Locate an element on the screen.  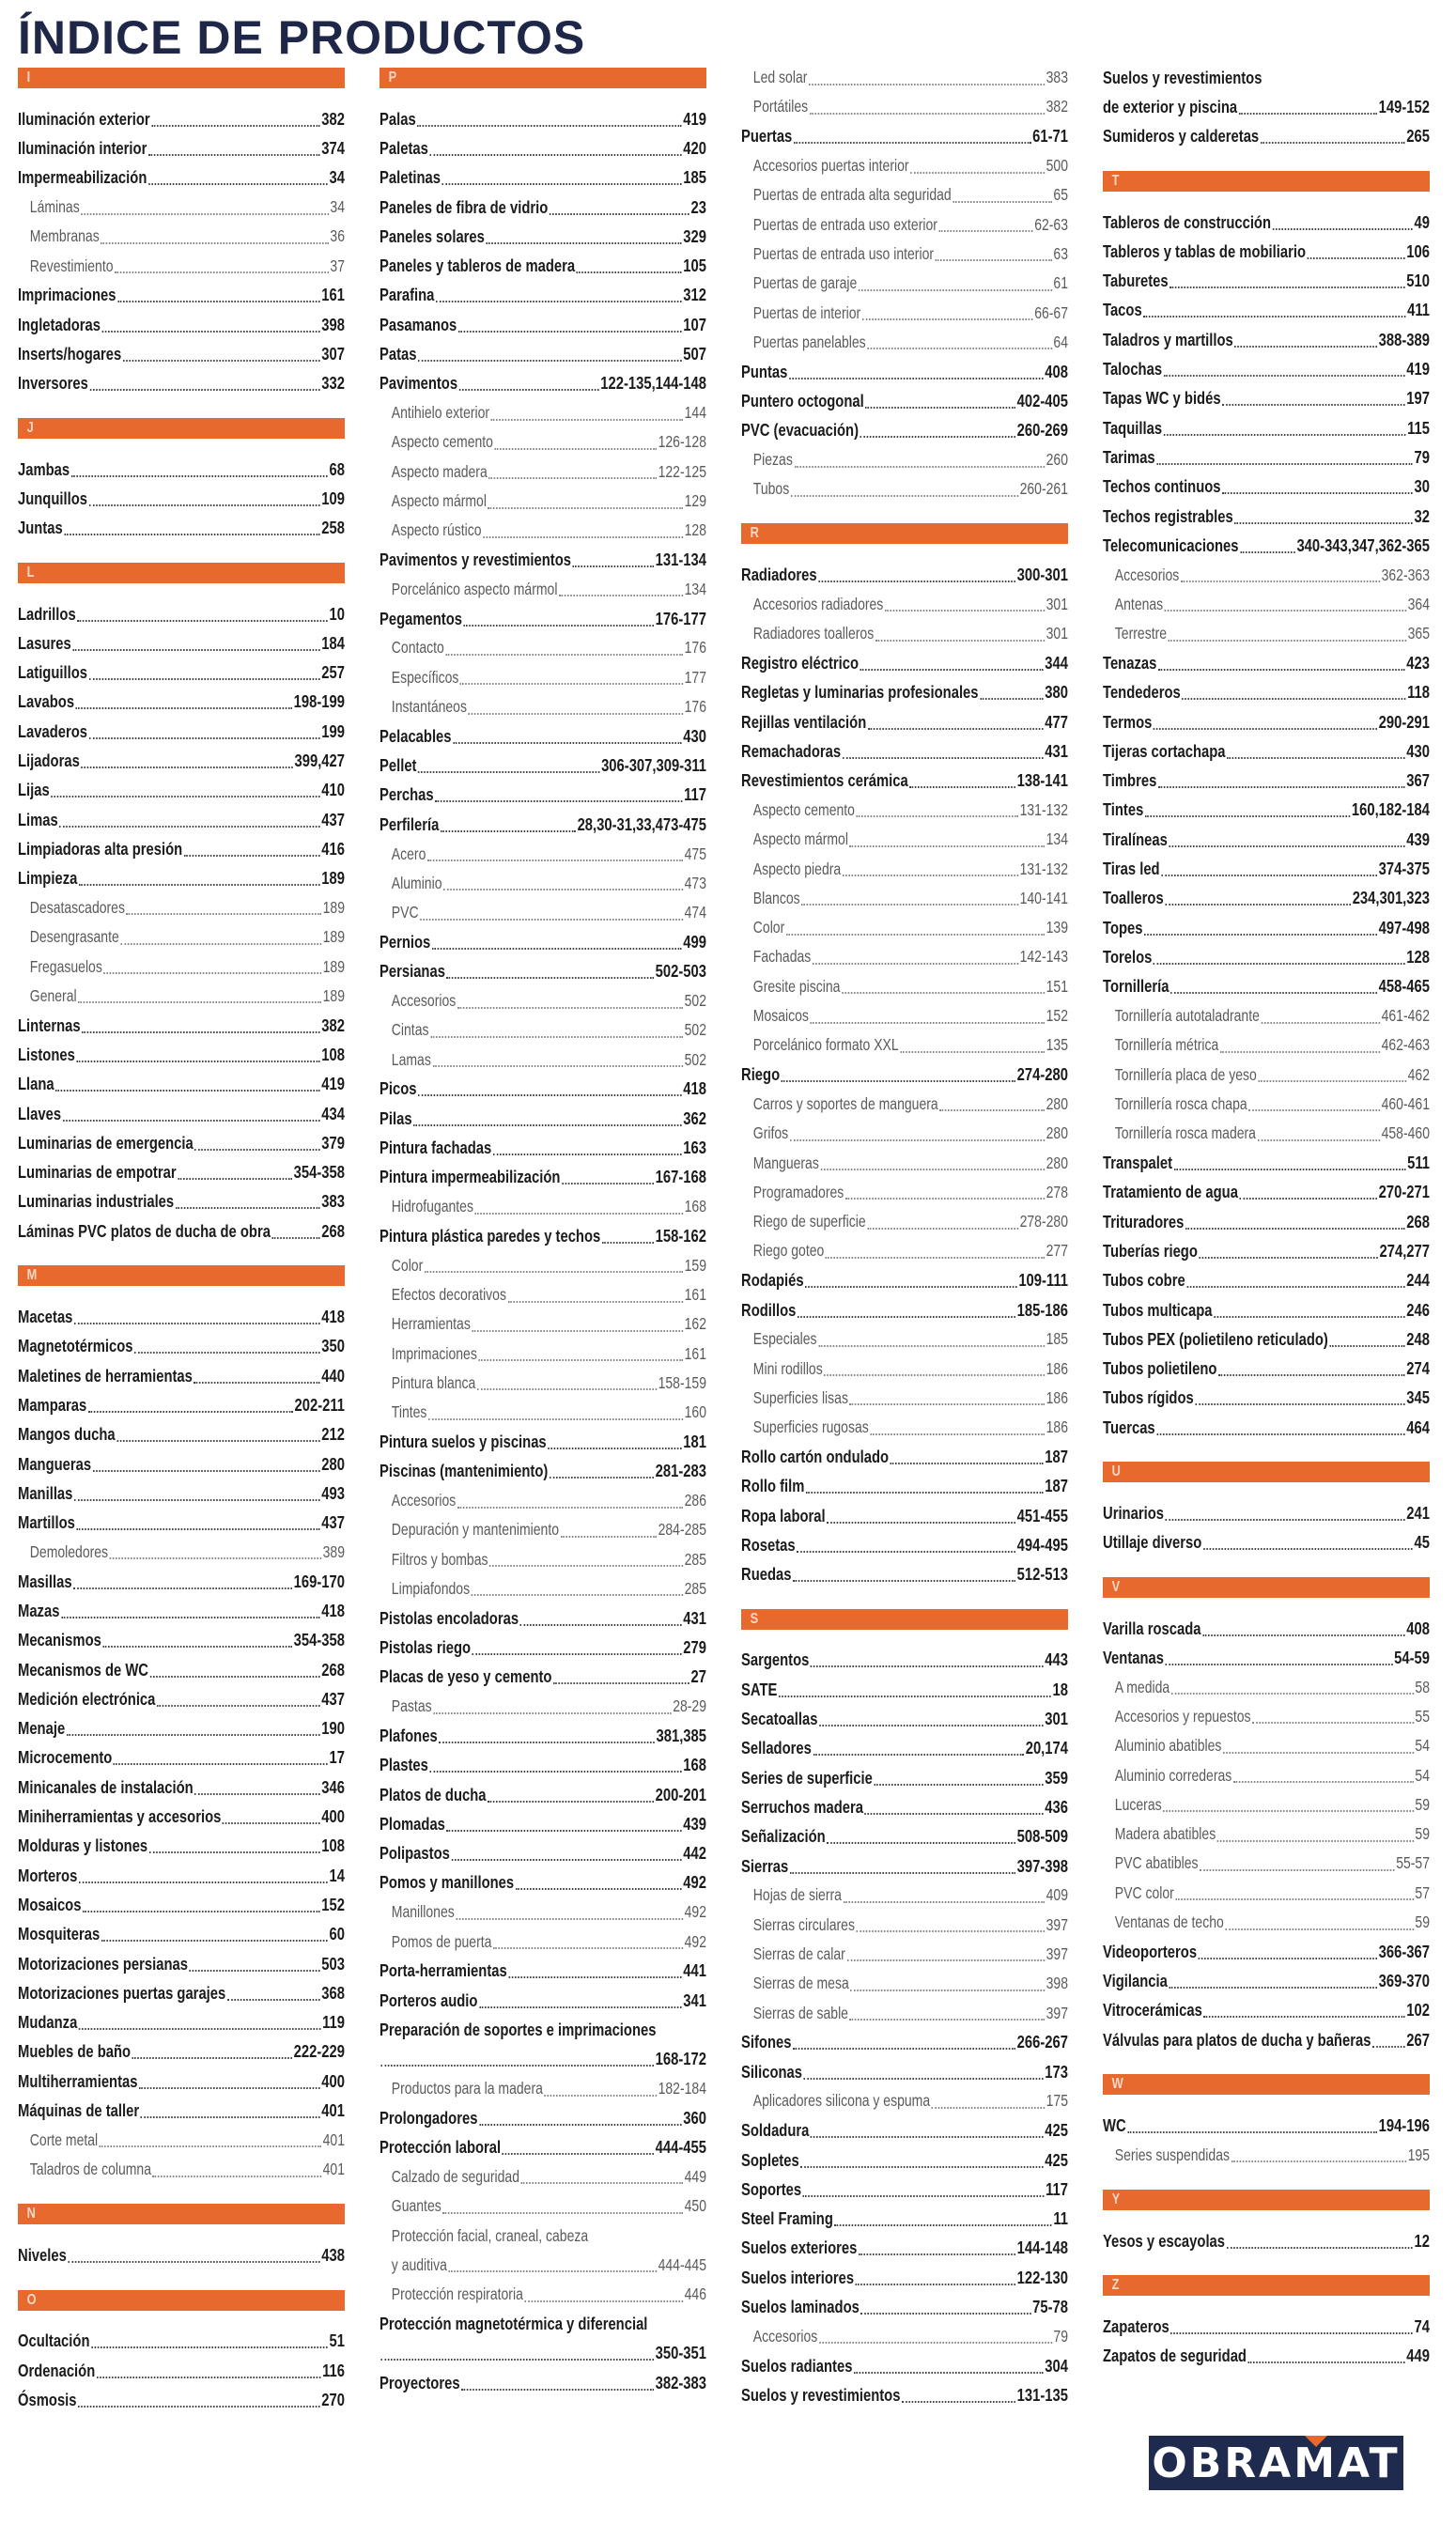
index-entry: Mosquiteras 60 is located at coordinates (181, 1934).